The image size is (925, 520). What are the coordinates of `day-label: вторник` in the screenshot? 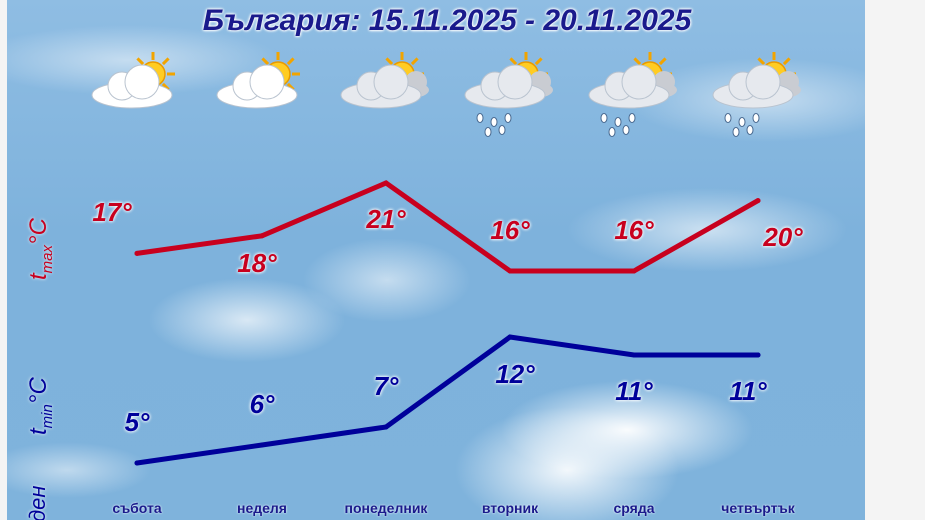 It's located at (510, 508).